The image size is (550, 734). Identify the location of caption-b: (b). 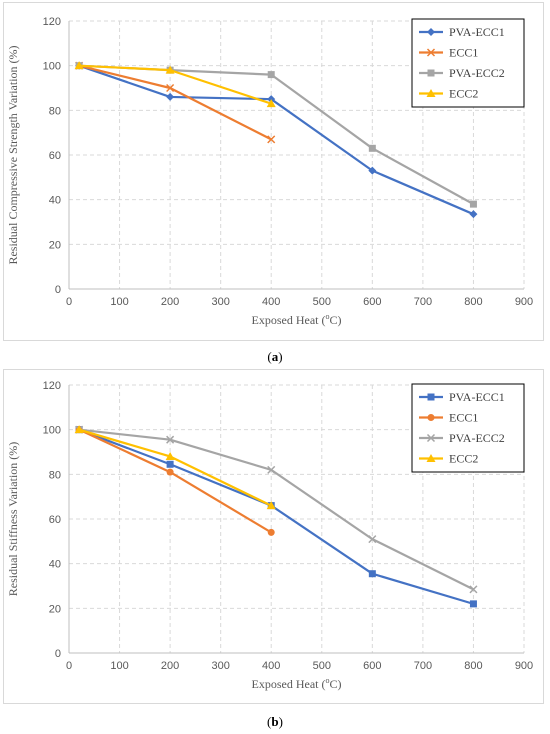
(275, 721).